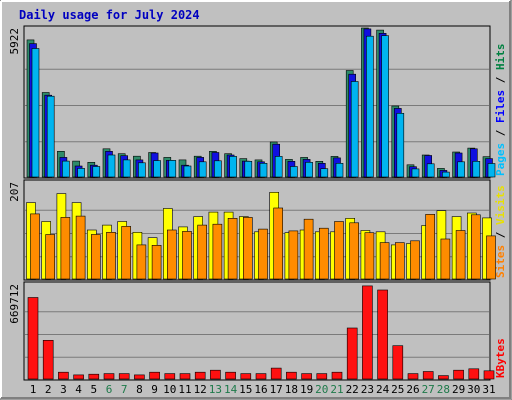  I want to click on x-tick-label: 1, so click(33, 389).